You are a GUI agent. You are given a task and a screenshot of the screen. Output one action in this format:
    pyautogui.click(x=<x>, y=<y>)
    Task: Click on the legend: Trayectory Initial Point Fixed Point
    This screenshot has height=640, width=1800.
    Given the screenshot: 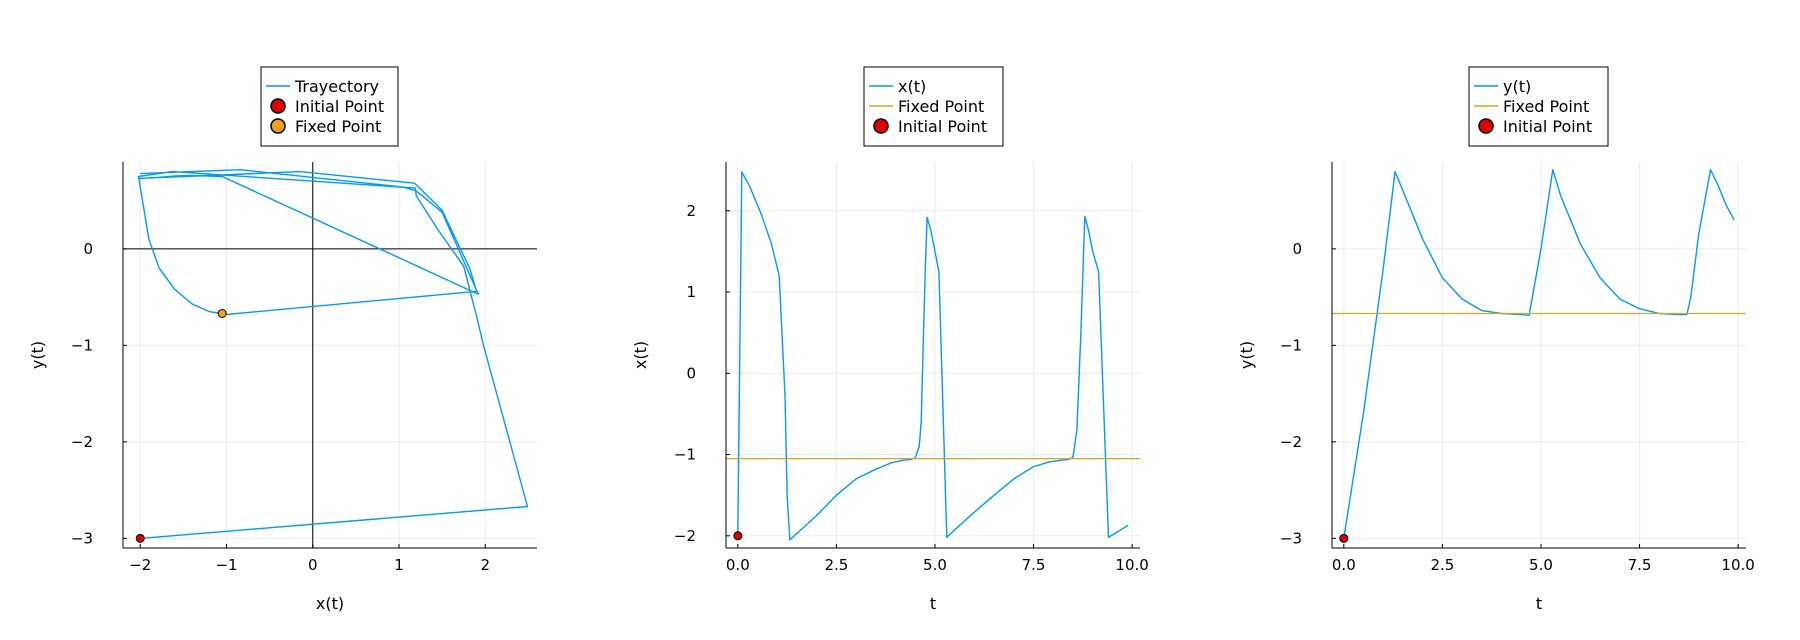 What is the action you would take?
    pyautogui.click(x=329, y=106)
    